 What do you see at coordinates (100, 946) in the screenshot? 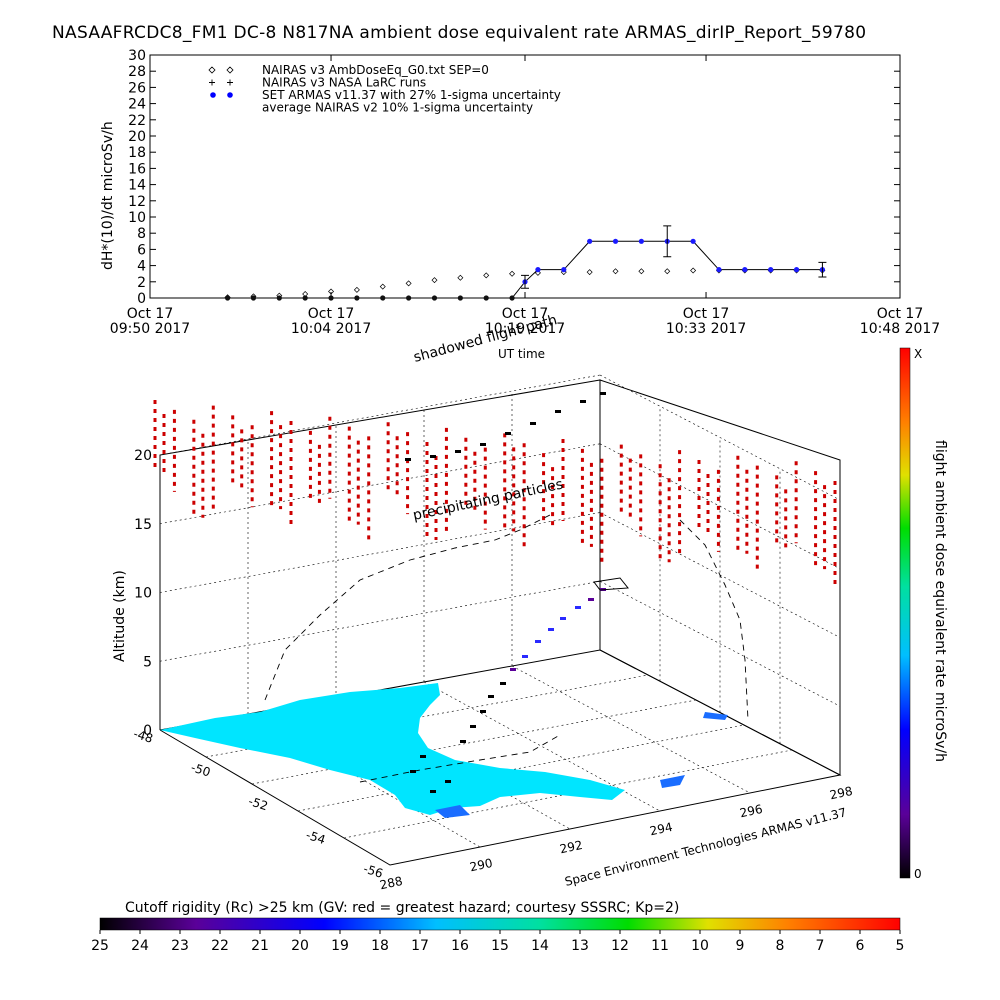
I see `colorbar-tick-label: 25` at bounding box center [100, 946].